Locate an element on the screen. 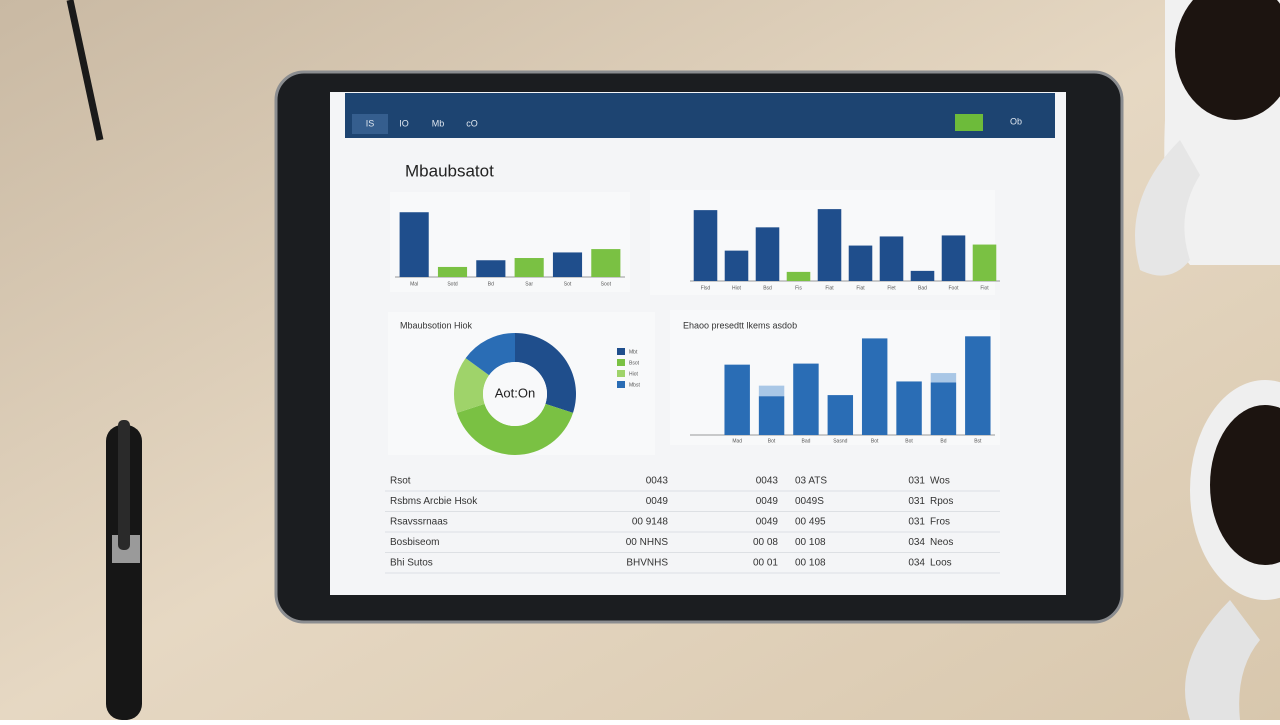 The width and height of the screenshot is (1280, 725). table-cell: Neos is located at coordinates (941, 542).